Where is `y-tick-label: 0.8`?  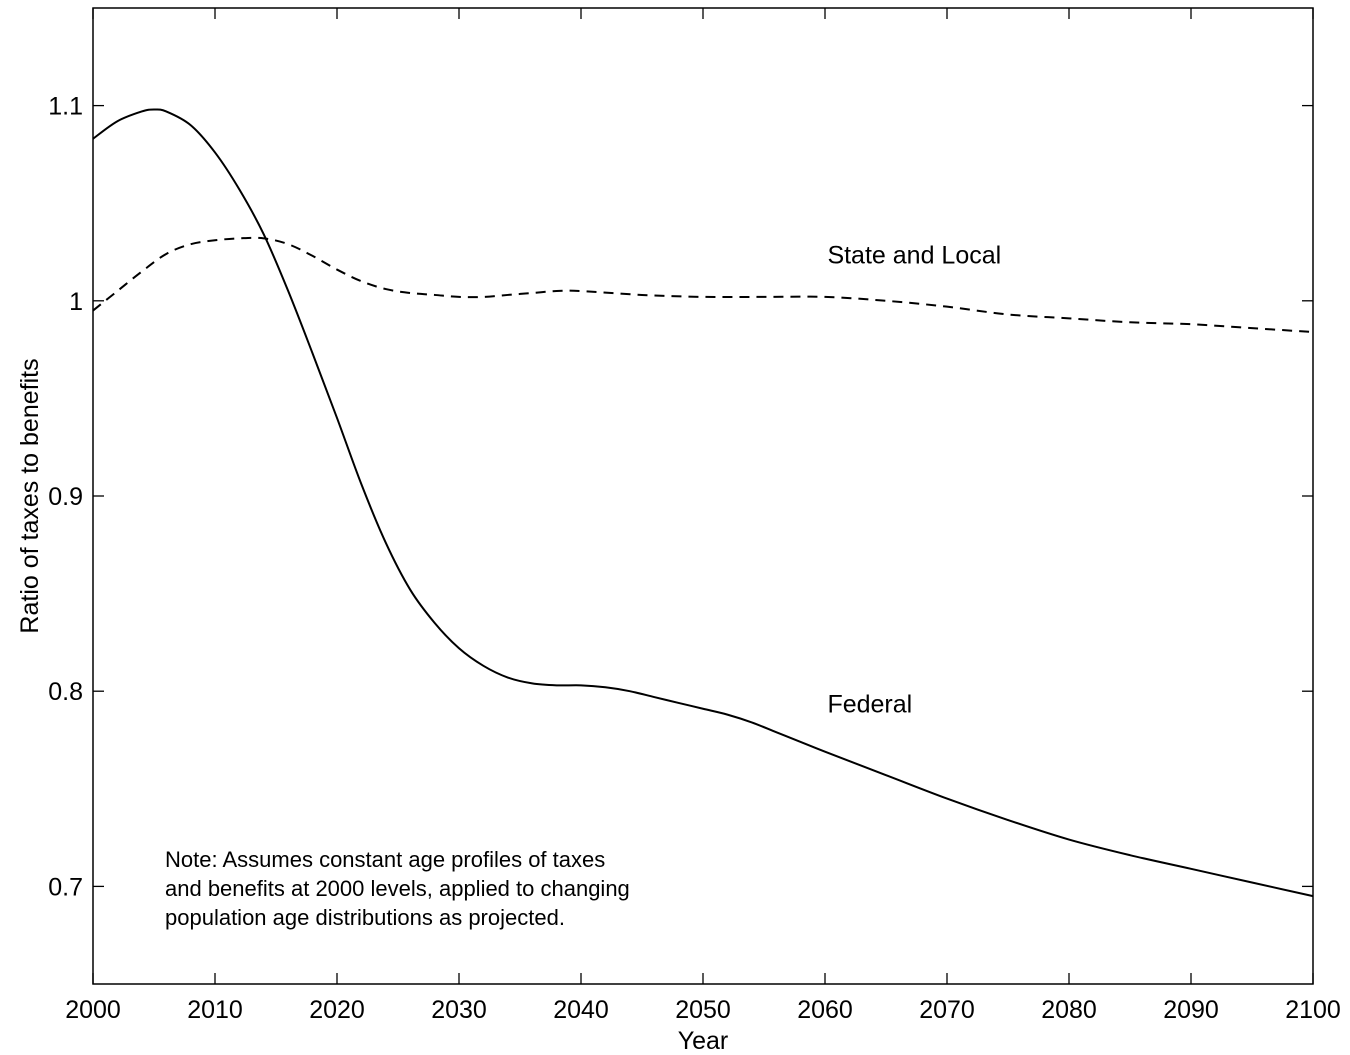
y-tick-label: 0.8 is located at coordinates (65, 692).